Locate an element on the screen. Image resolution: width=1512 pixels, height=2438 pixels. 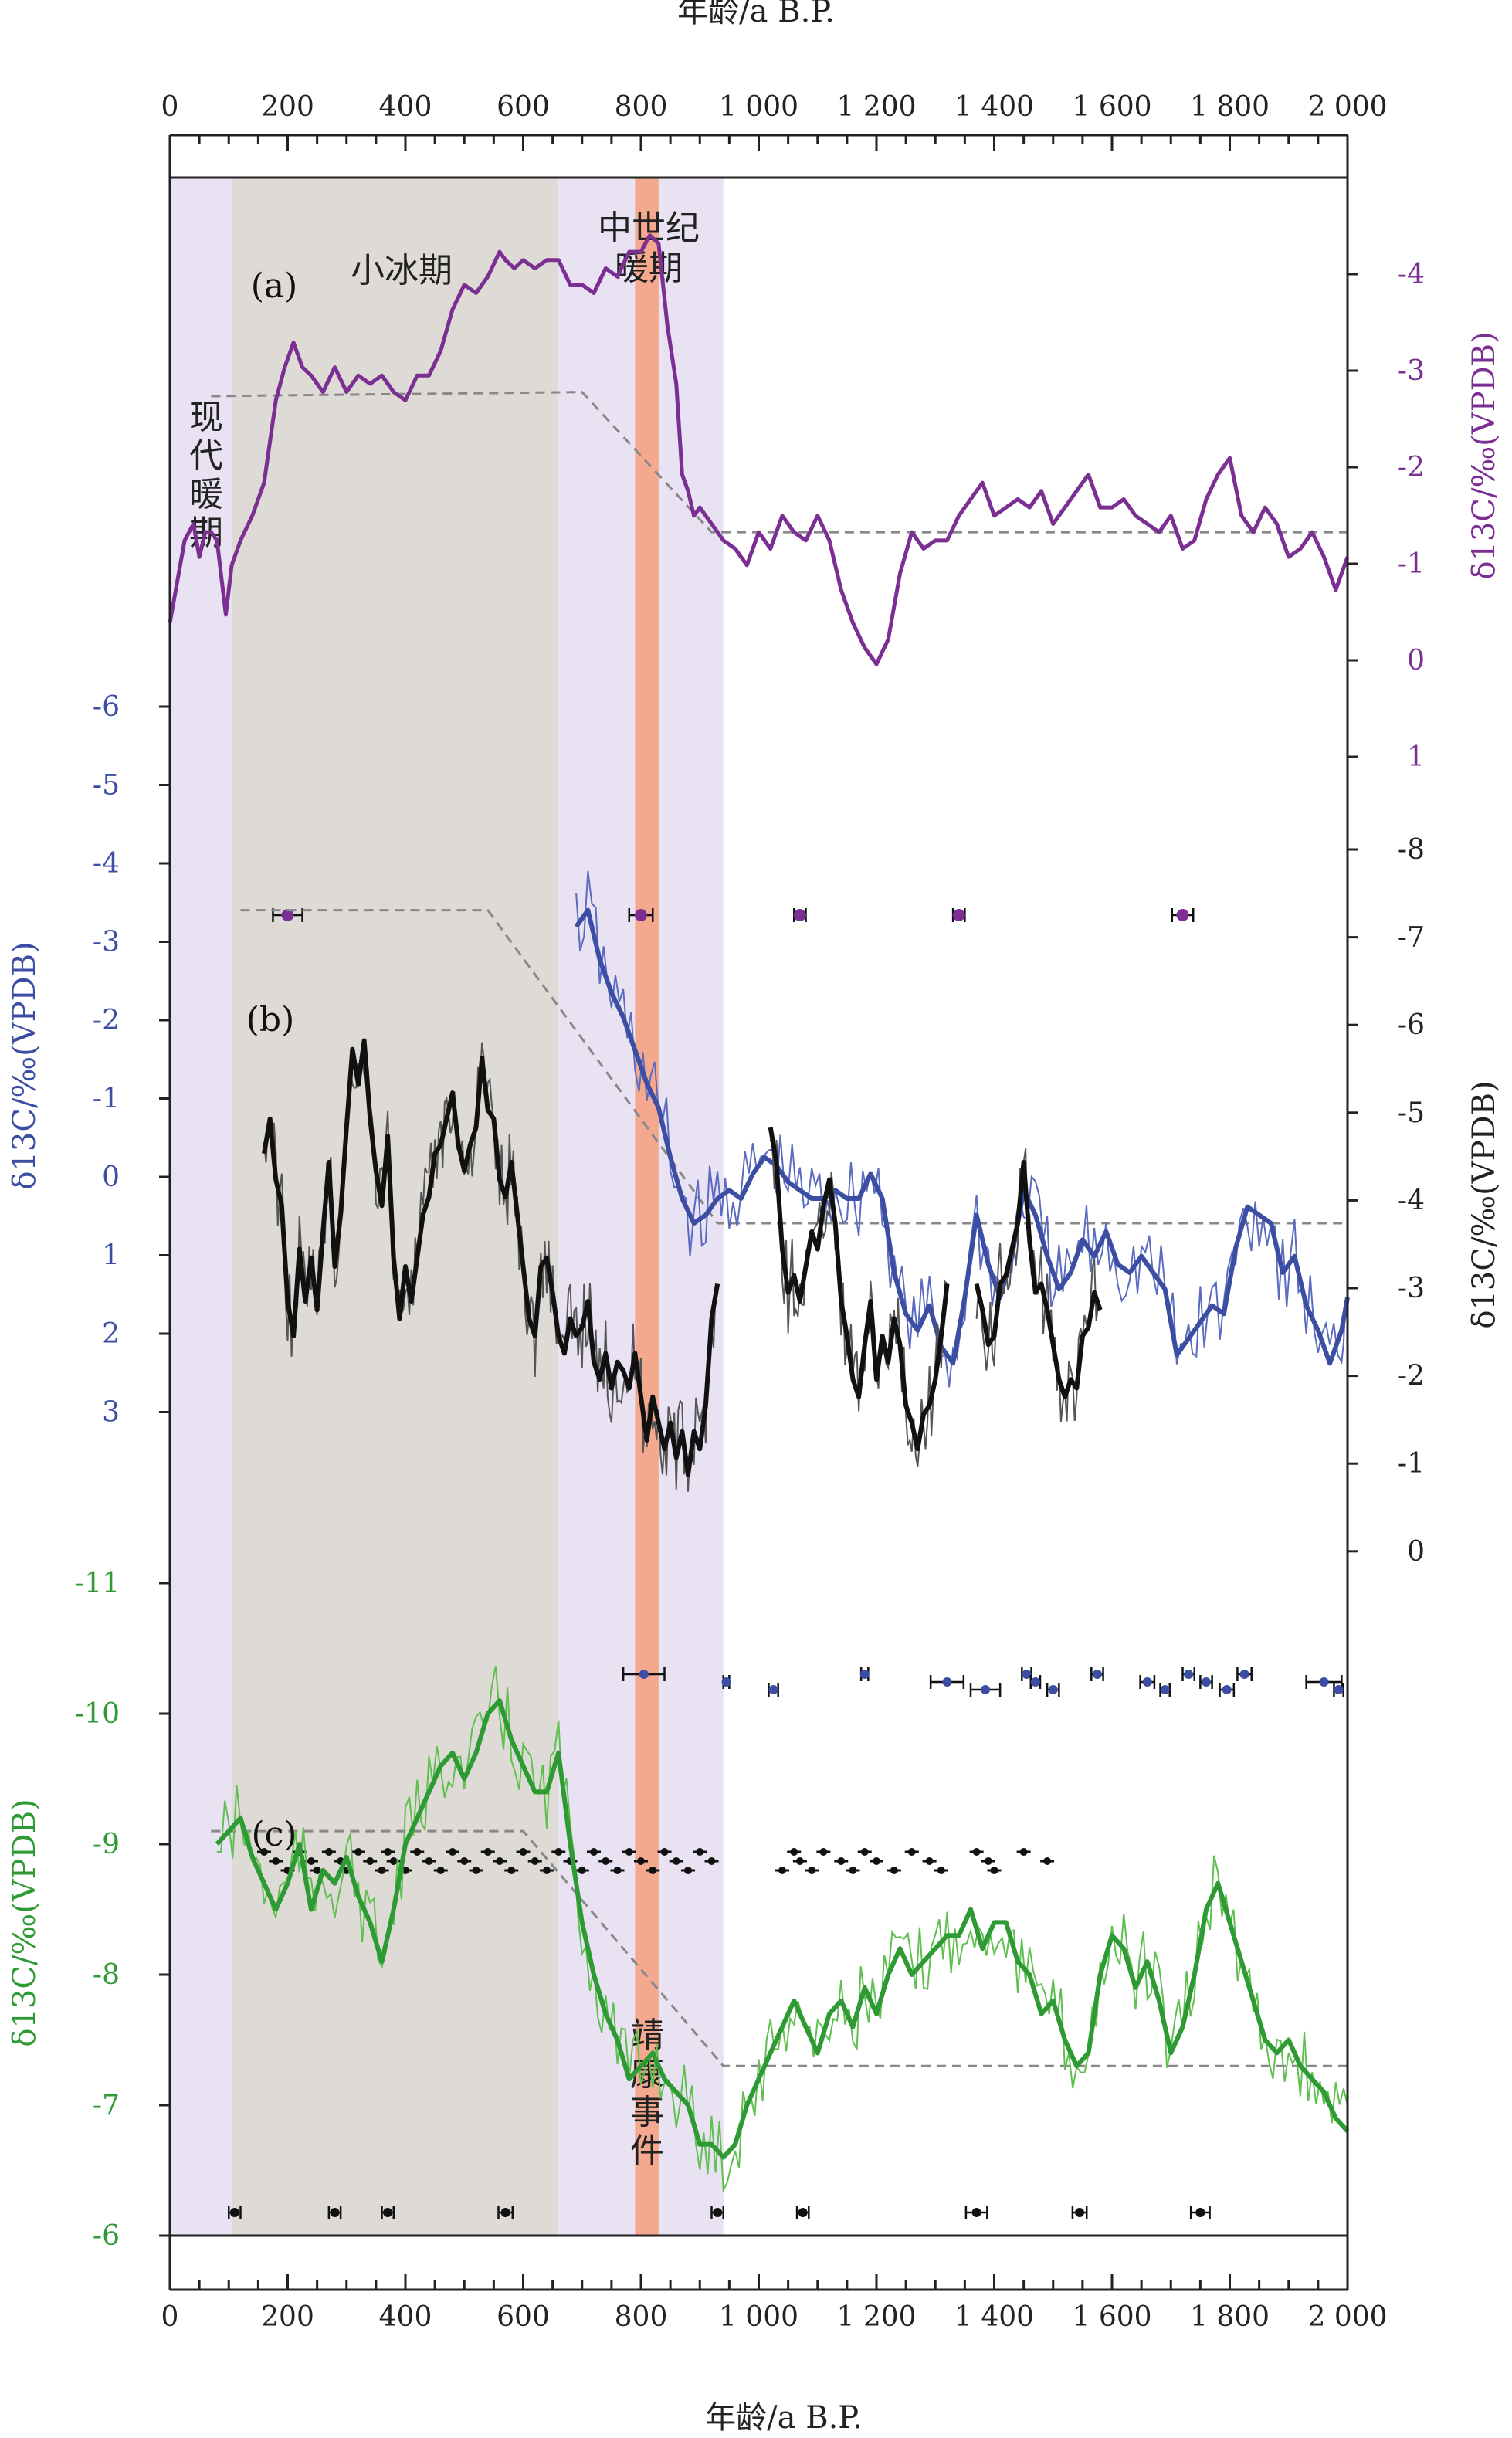
period-label: 事 is located at coordinates (647, 2112).